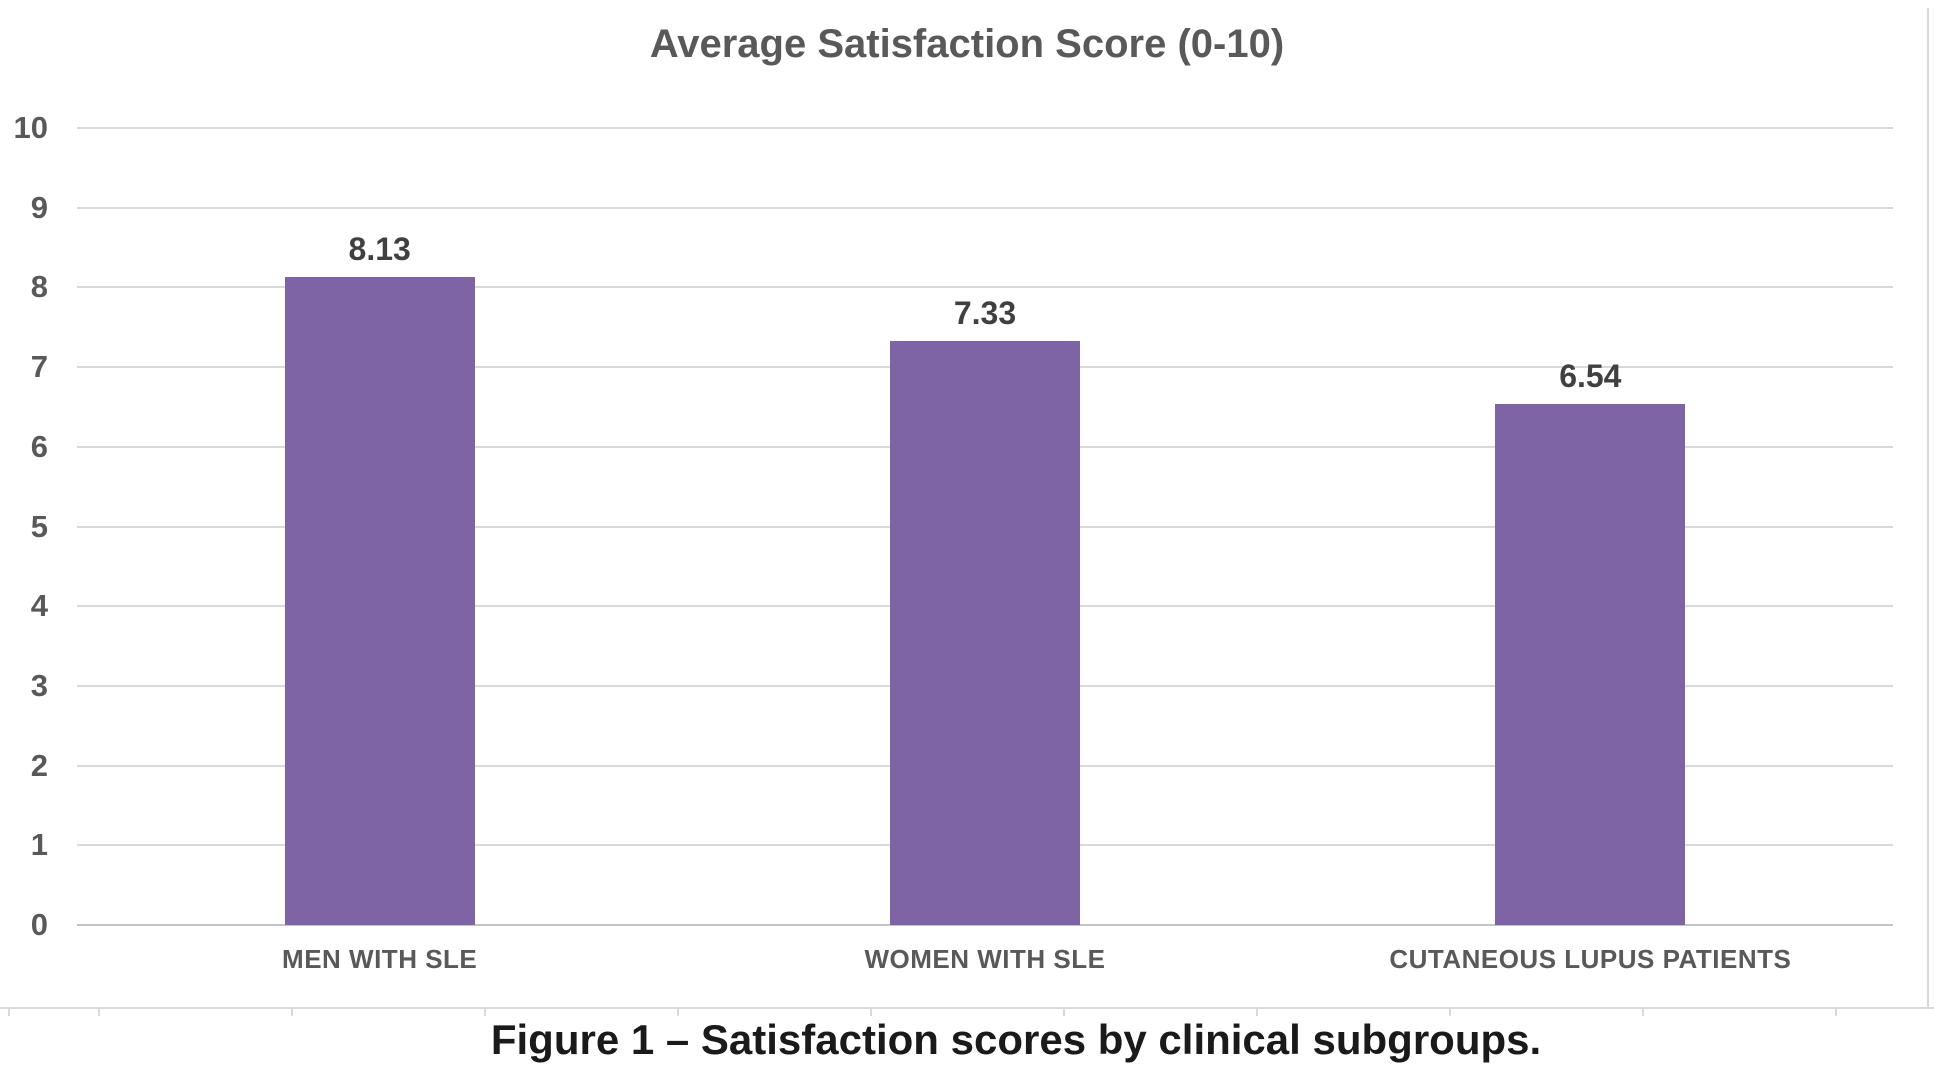 This screenshot has height=1070, width=1934. Describe the element at coordinates (39, 845) in the screenshot. I see `y-axis-tick-label: 1` at that location.